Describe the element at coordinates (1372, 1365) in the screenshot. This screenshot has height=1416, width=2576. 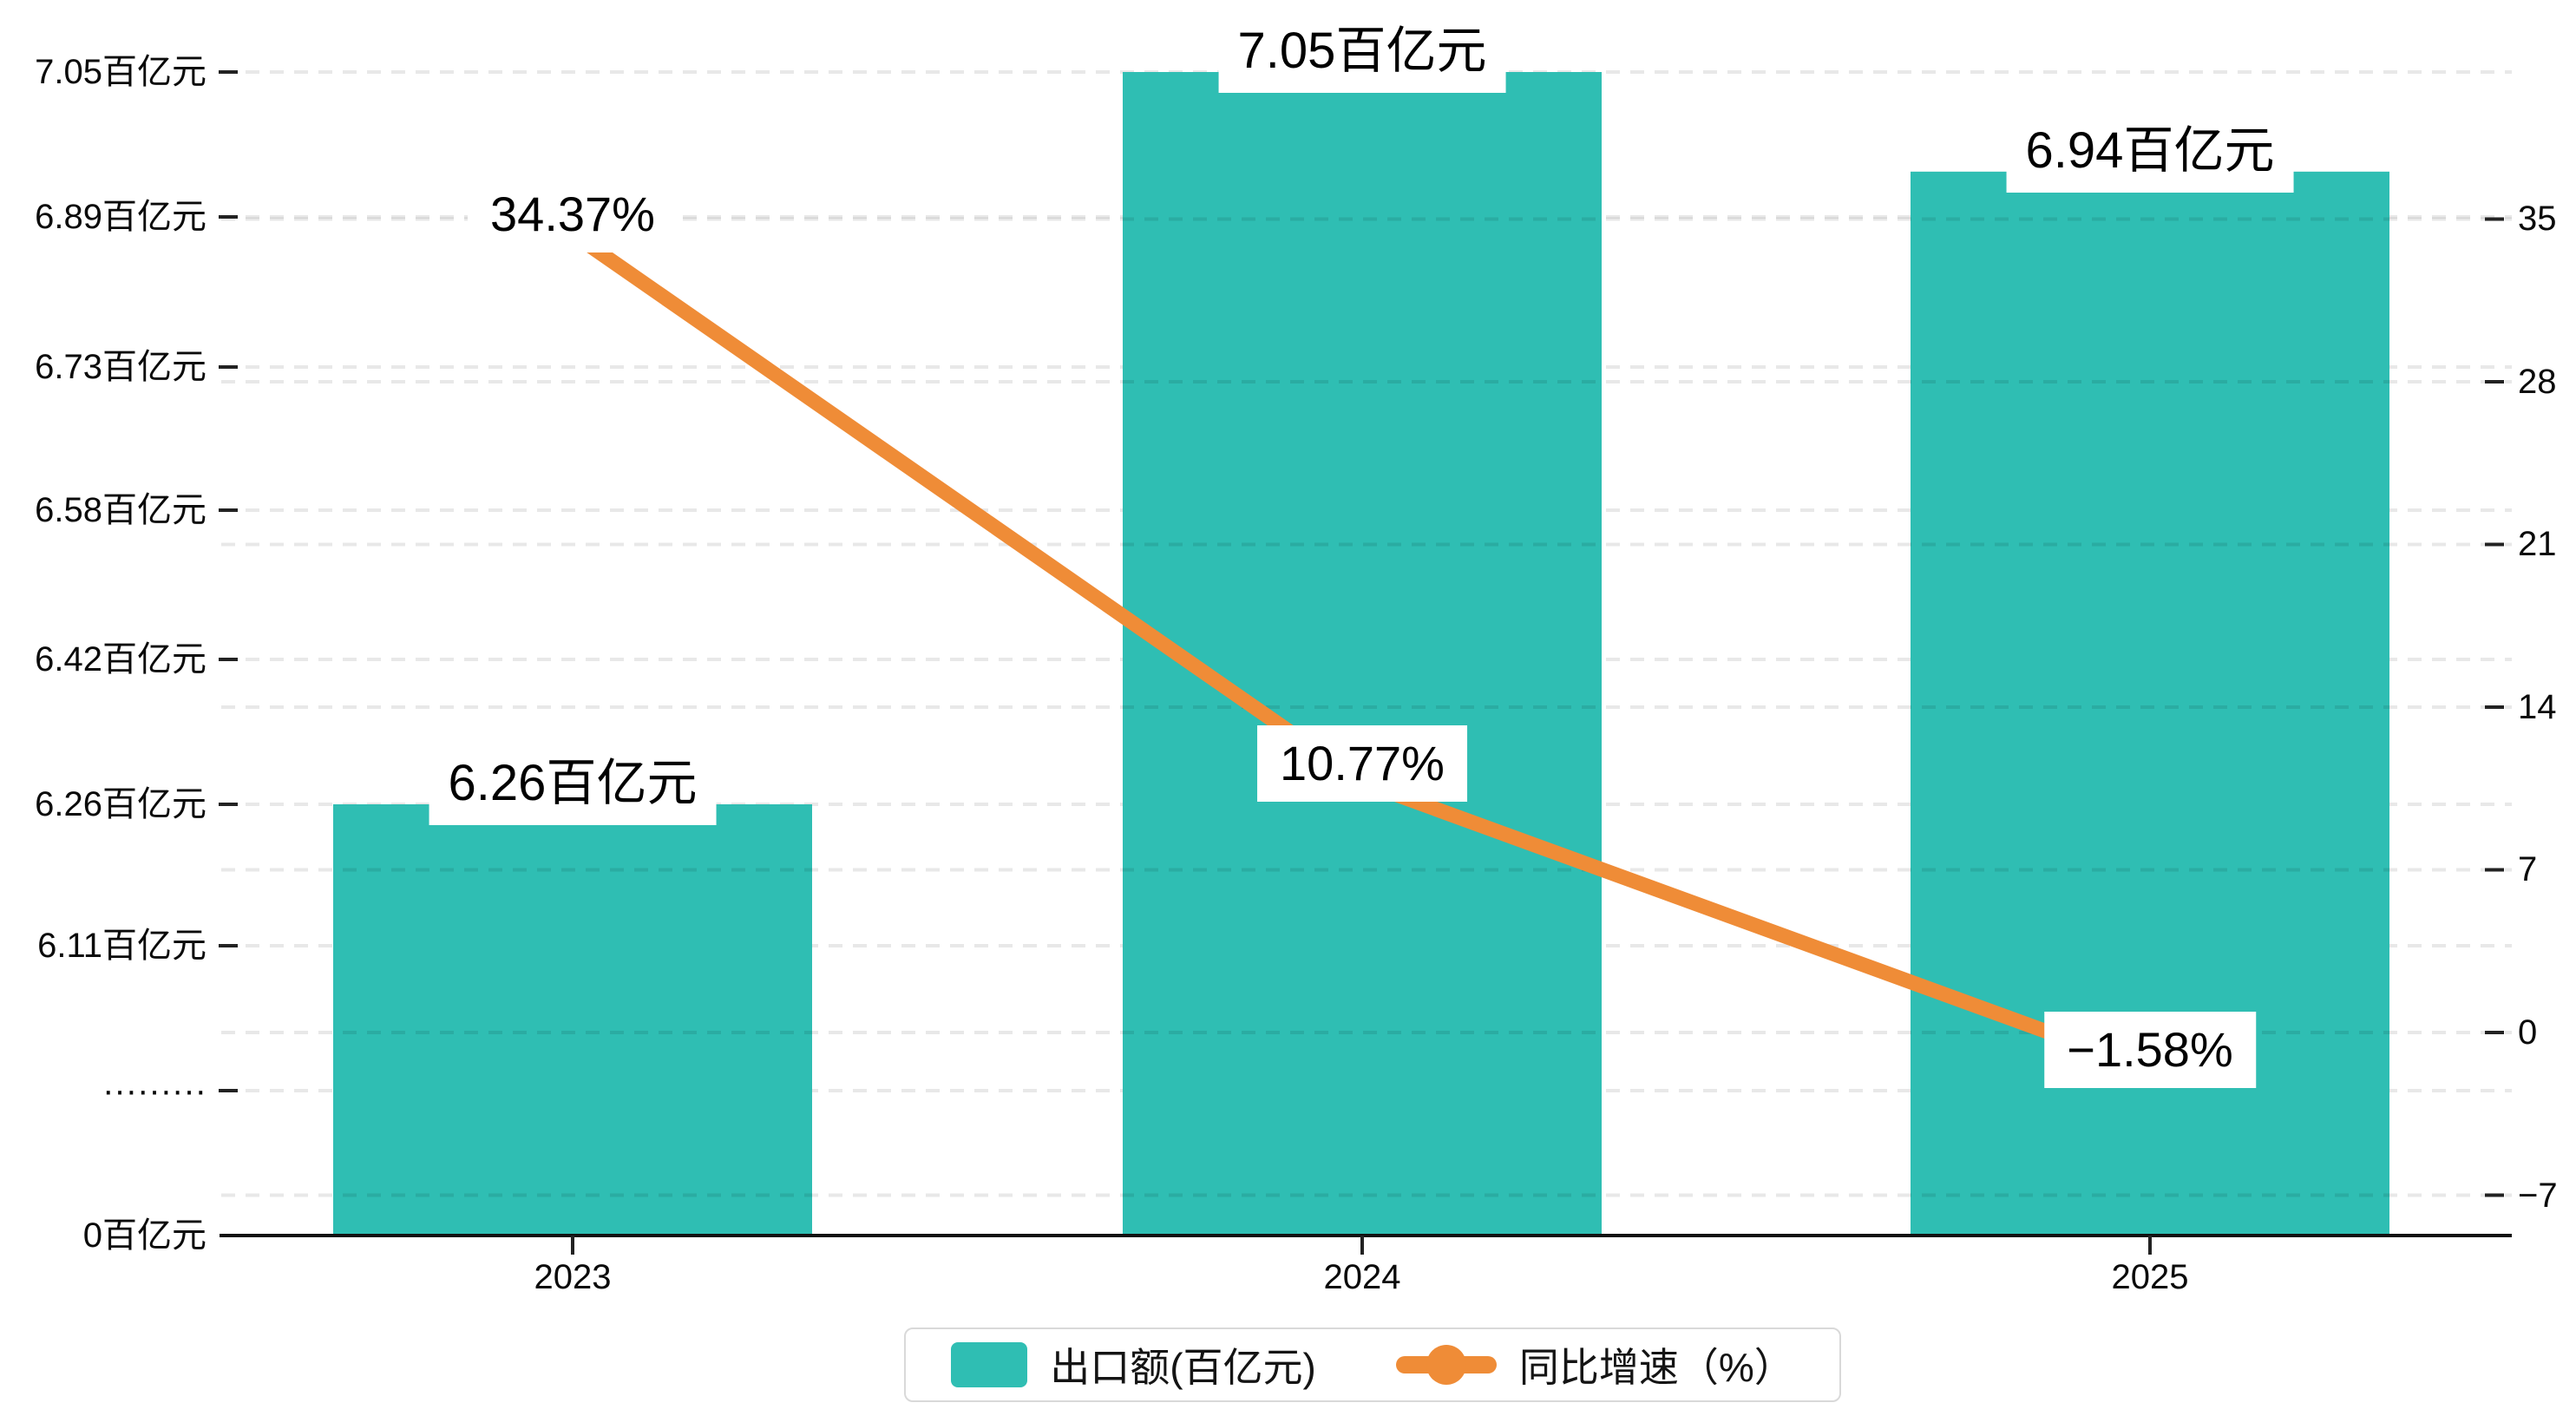
I see `legend: 出口额(百亿元) 同比增速（%）` at that location.